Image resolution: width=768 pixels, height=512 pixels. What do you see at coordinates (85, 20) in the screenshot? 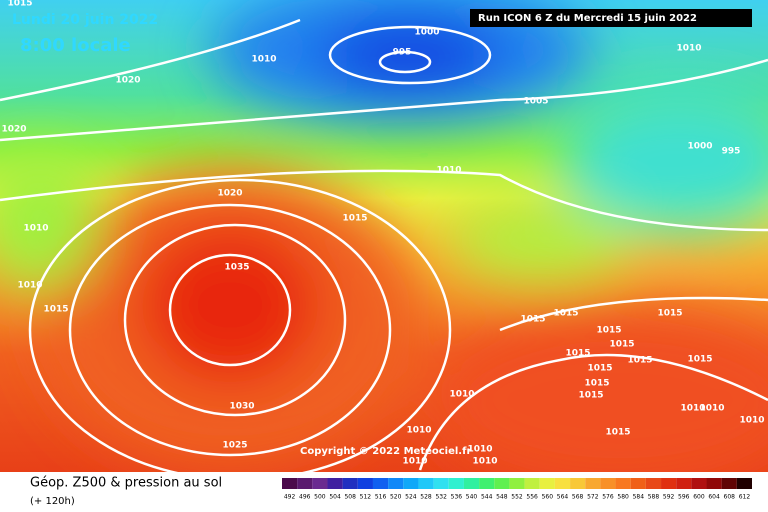
I see `date-label: Lundi 20 juin 2022` at bounding box center [85, 20].